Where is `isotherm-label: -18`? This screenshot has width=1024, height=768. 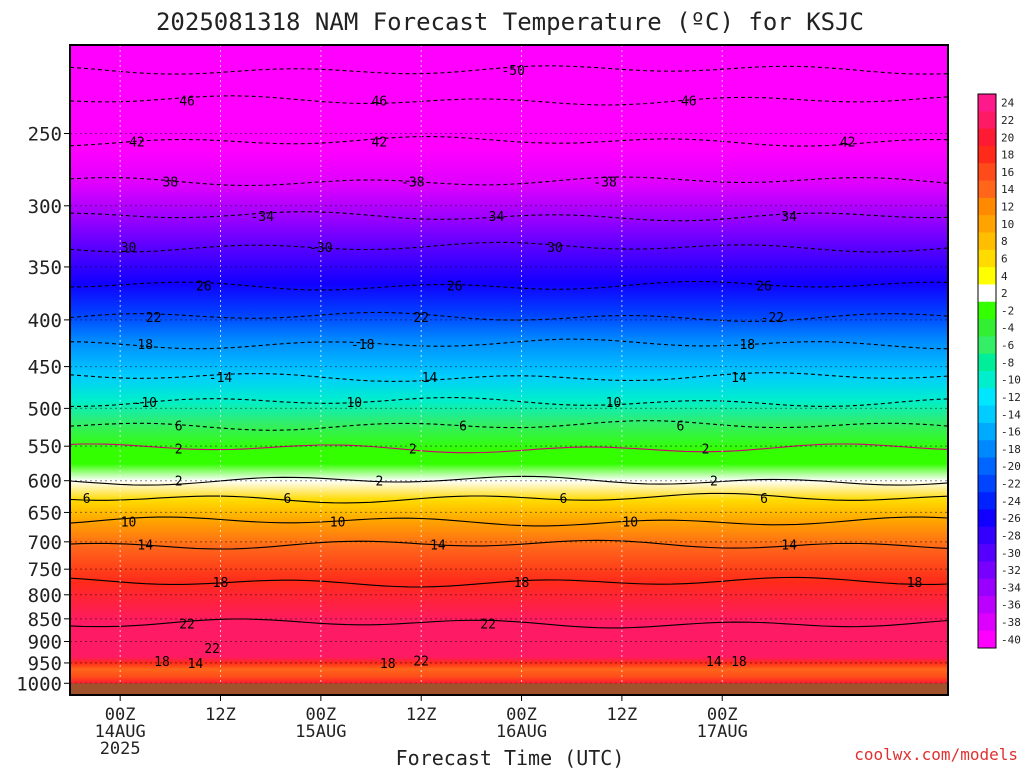 isotherm-label: -18 is located at coordinates (362, 345).